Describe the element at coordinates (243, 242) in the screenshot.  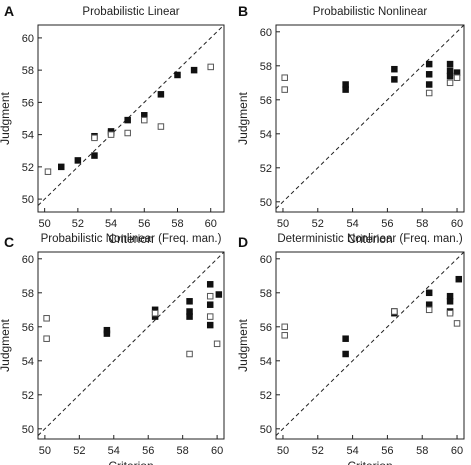
I see `panel-letter: D` at that location.